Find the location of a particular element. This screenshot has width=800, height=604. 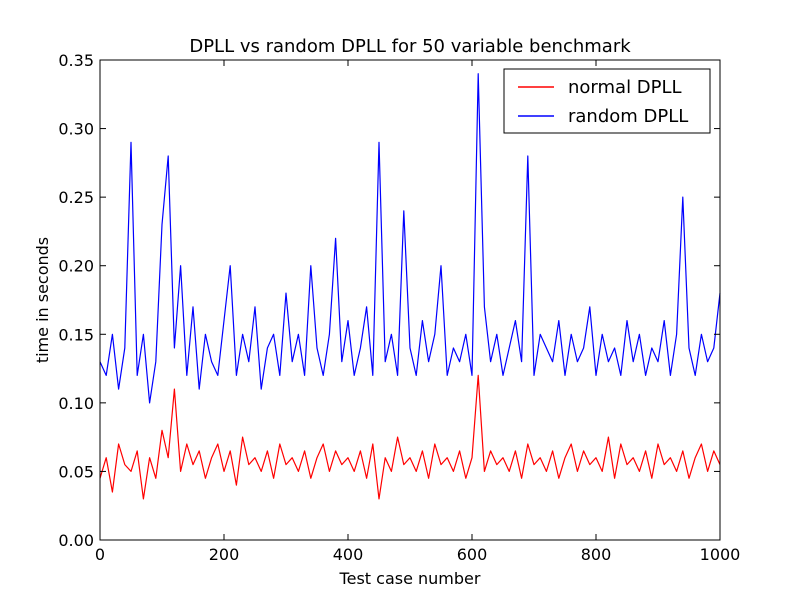

y-tick-label: 0.15 is located at coordinates (76, 334).